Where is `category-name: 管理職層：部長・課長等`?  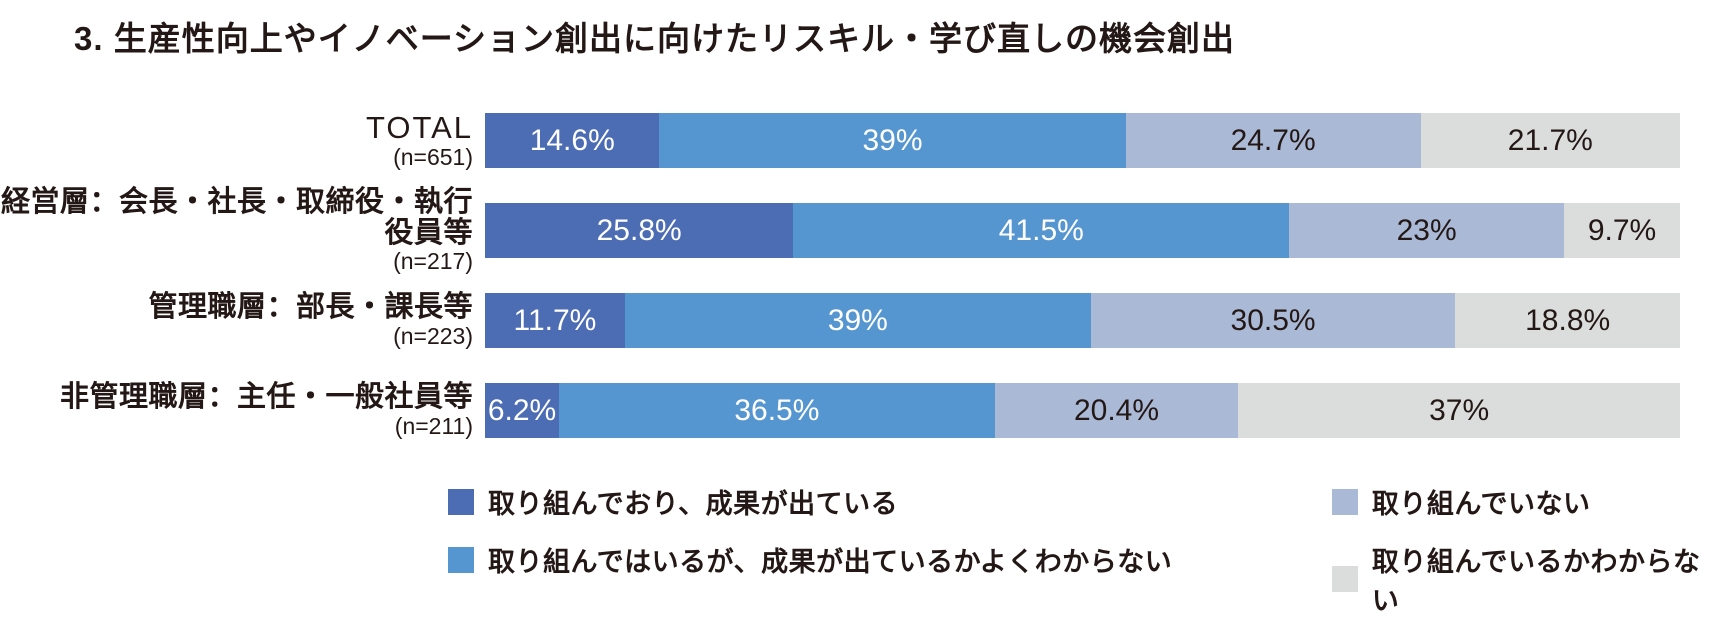
category-name: 管理職層：部長・課長等 is located at coordinates (310, 307).